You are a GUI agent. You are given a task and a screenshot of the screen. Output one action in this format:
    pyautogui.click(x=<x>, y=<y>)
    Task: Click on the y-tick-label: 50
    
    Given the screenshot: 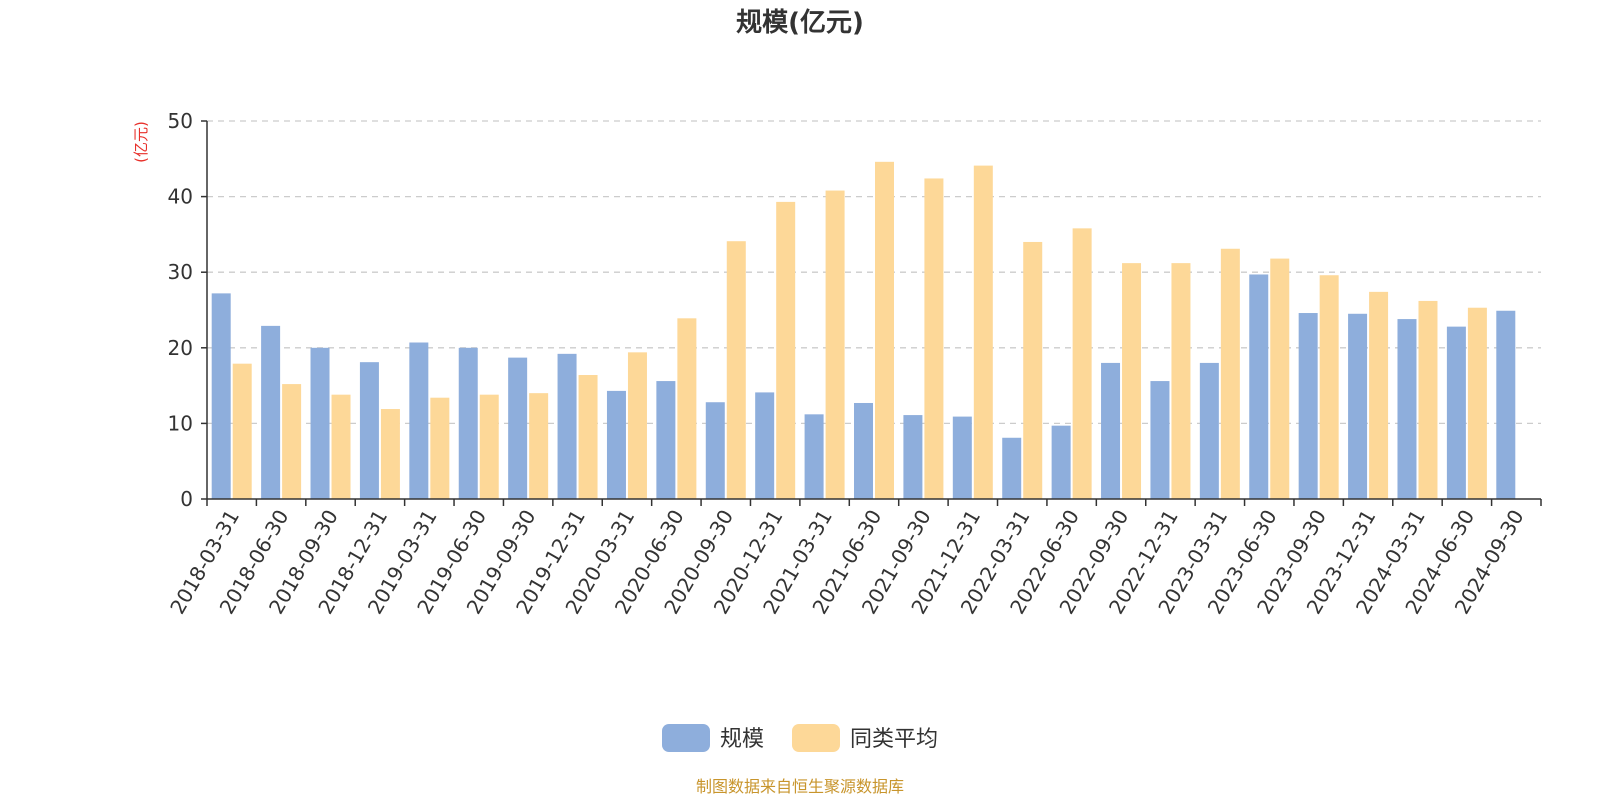 What is the action you would take?
    pyautogui.click(x=180, y=121)
    